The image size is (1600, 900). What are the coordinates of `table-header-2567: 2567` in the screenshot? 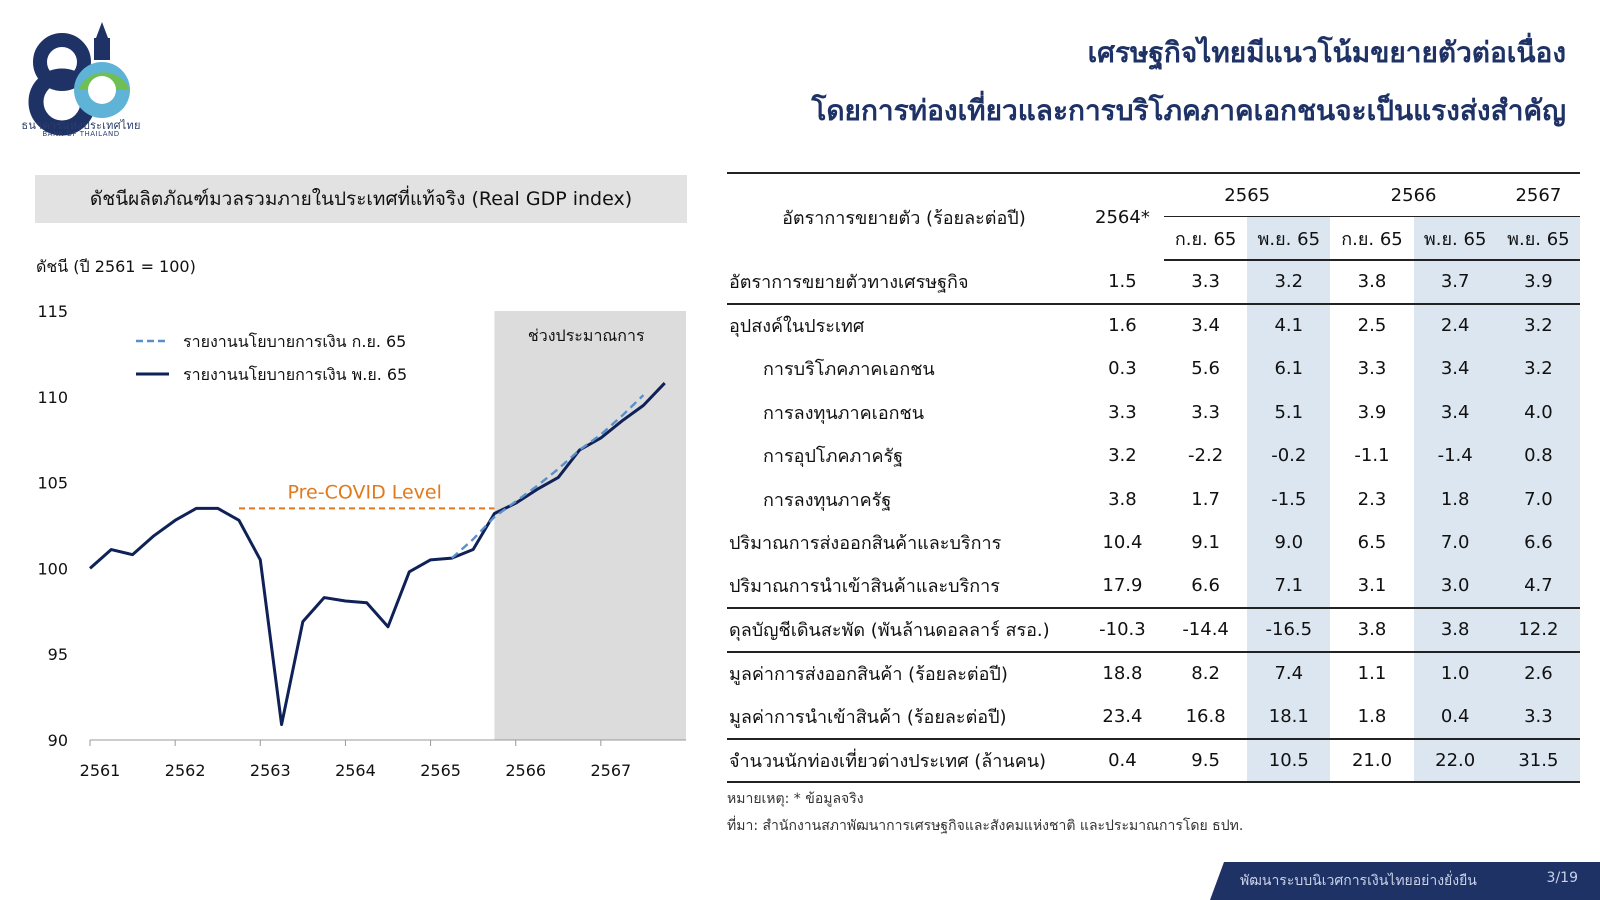 It's located at (1538, 194).